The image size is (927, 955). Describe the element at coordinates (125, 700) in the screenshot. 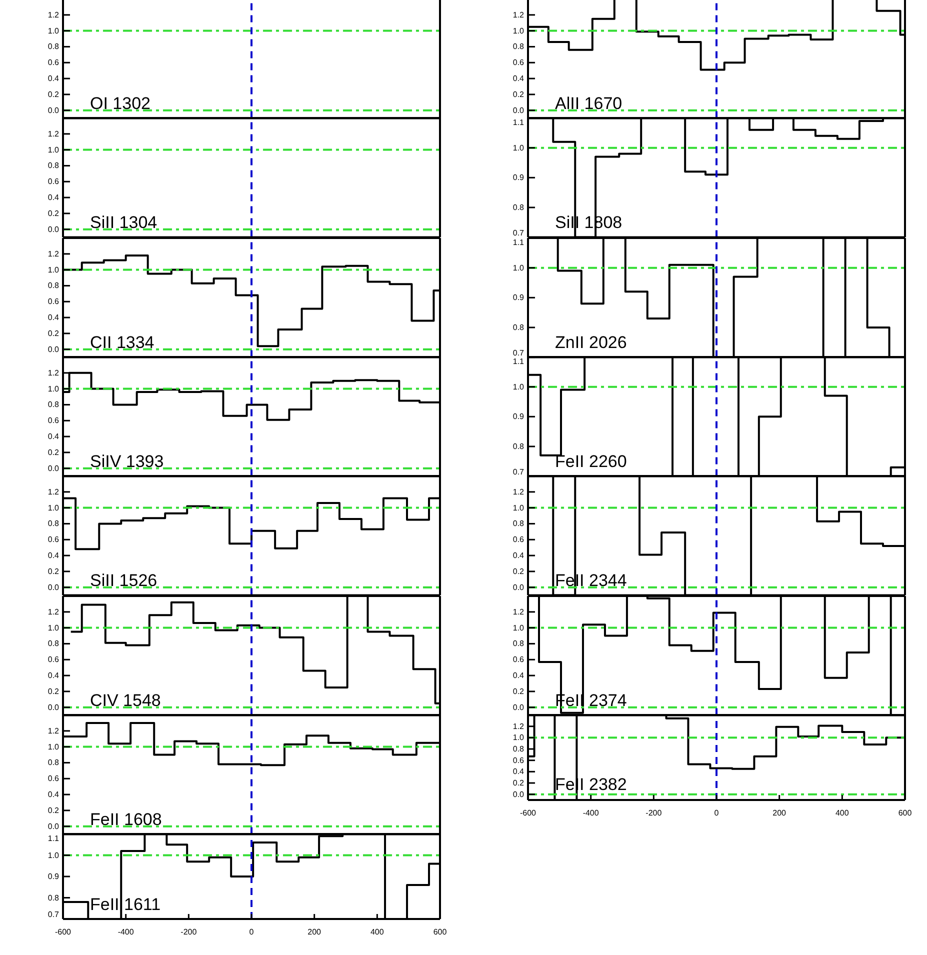

I see `annotation: CIV 1548` at that location.